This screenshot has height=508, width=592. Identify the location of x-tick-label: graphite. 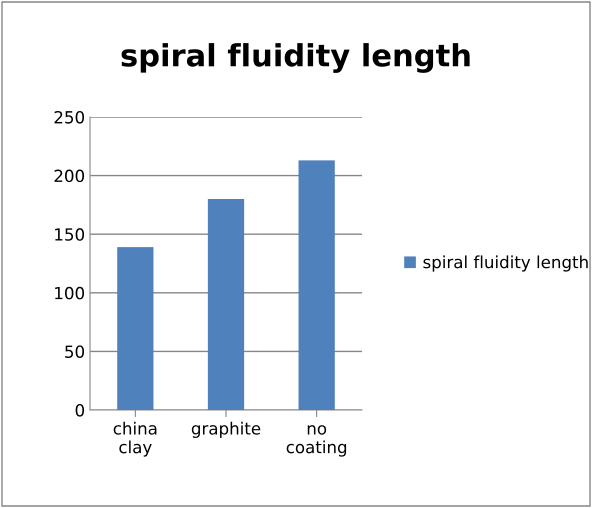
(226, 430).